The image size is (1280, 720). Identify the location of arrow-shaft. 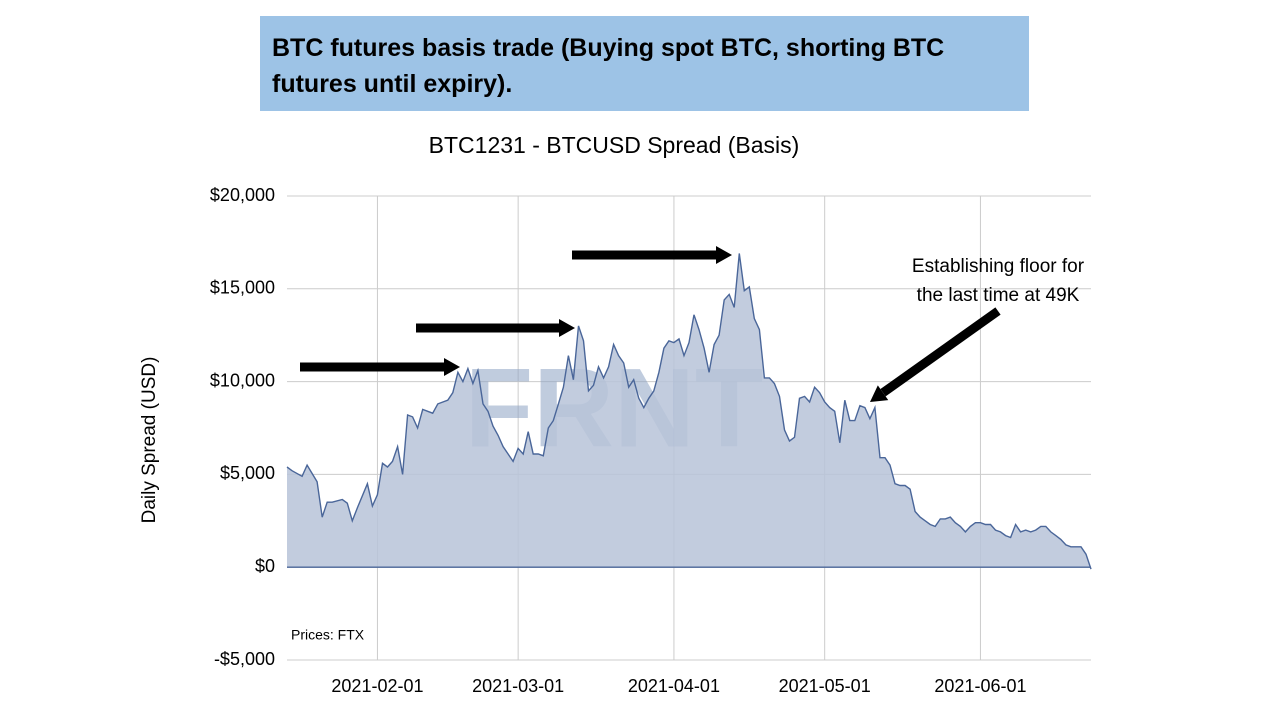
(940, 352).